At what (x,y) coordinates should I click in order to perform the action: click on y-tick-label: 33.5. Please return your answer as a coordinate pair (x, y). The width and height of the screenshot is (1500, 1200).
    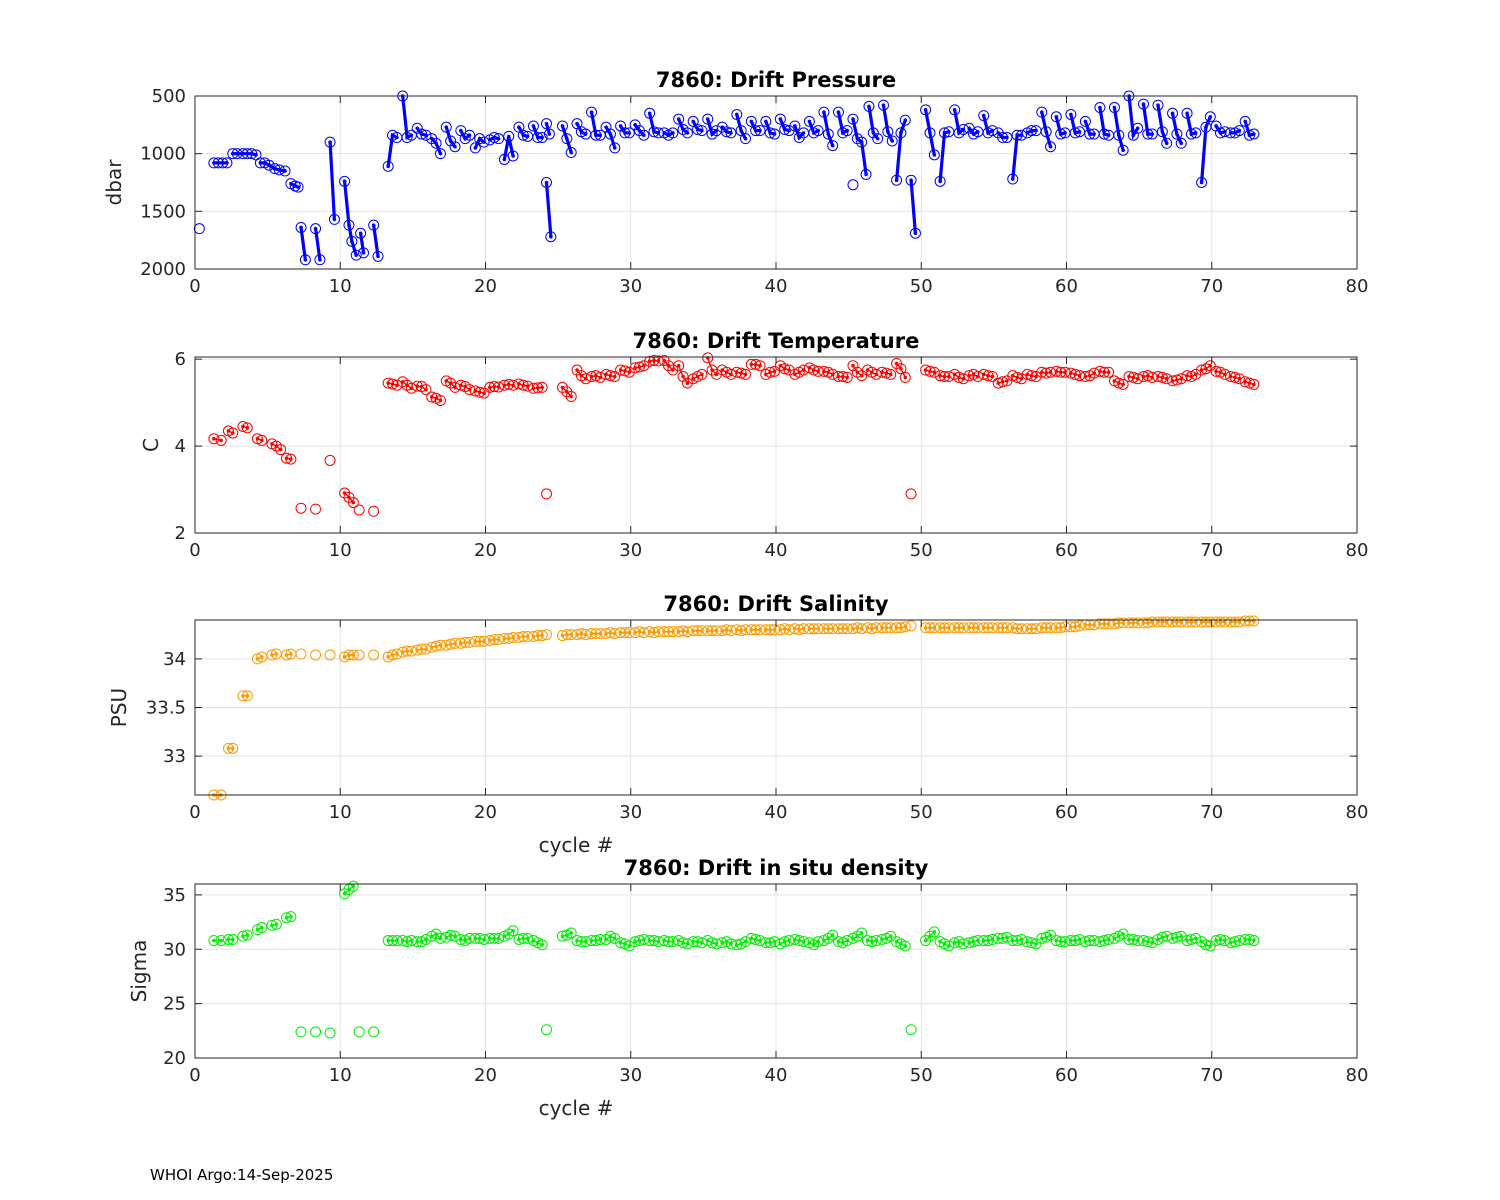
    Looking at the image, I should click on (166, 708).